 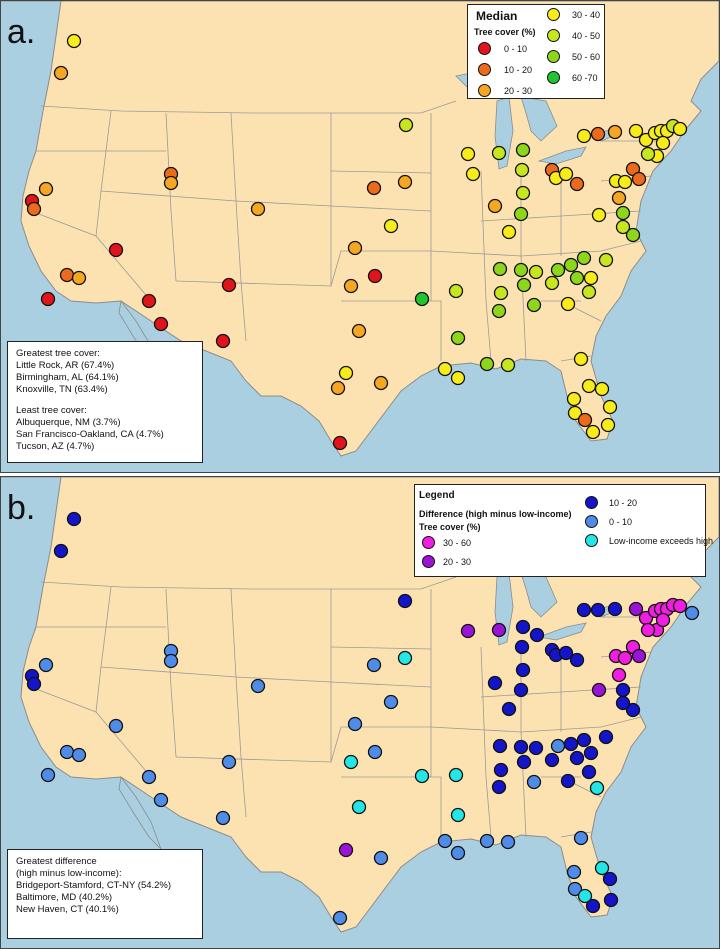 I want to click on difference-title-1: Greatest difference, so click(x=56, y=861).